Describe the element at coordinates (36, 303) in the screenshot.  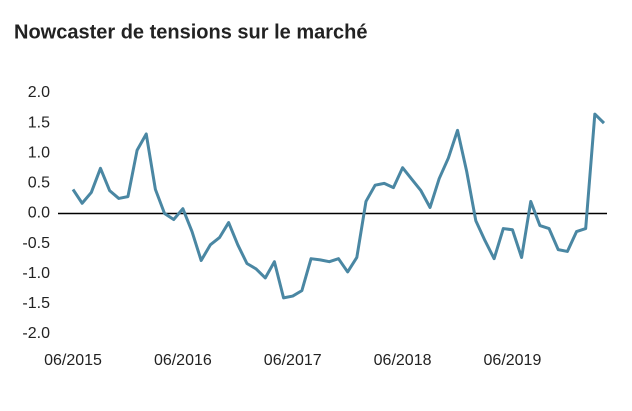
I see `y-tick-label: -1.5` at that location.